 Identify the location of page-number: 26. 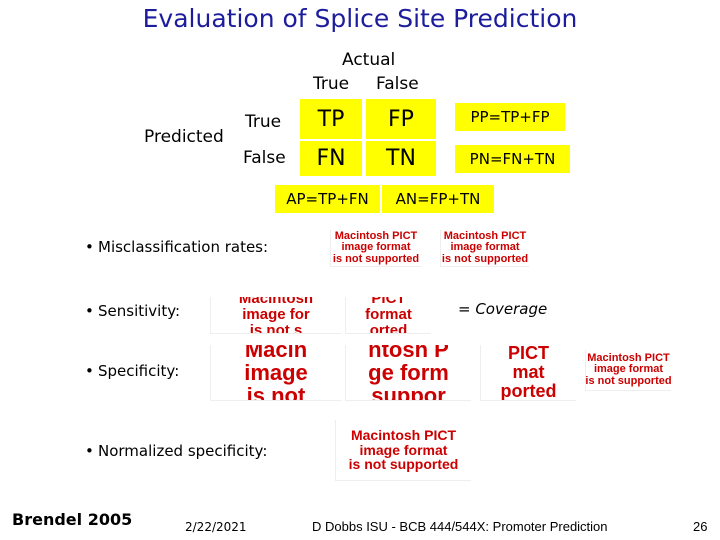
(700, 526).